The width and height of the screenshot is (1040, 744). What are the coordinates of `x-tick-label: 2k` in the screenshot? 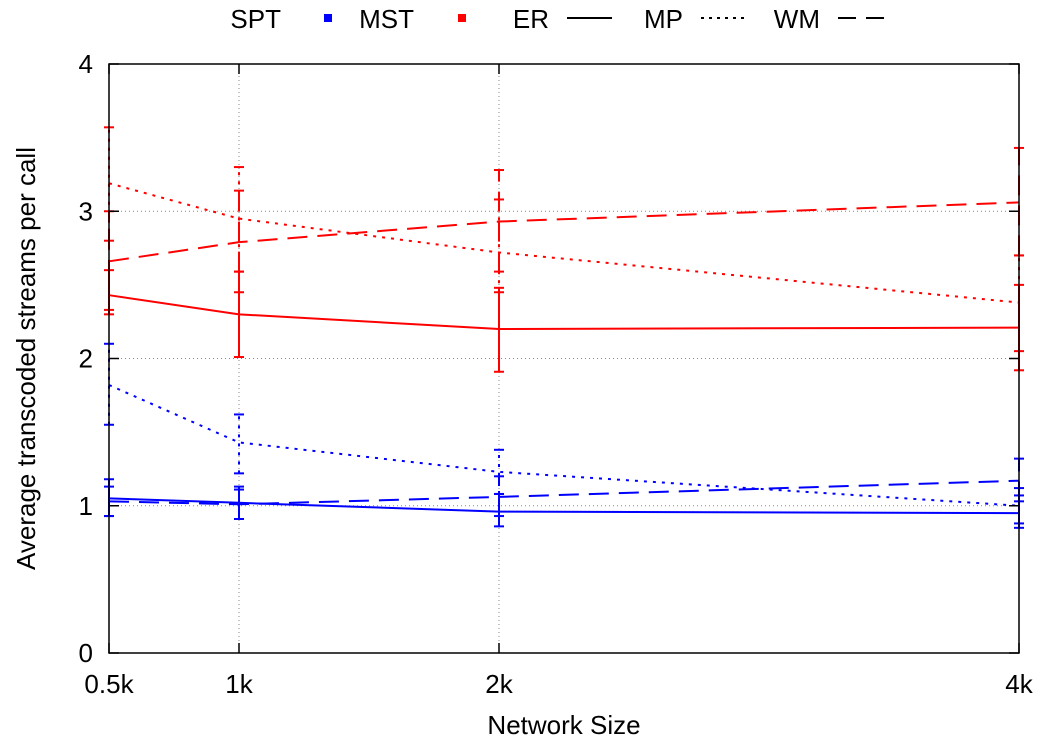 It's located at (499, 684).